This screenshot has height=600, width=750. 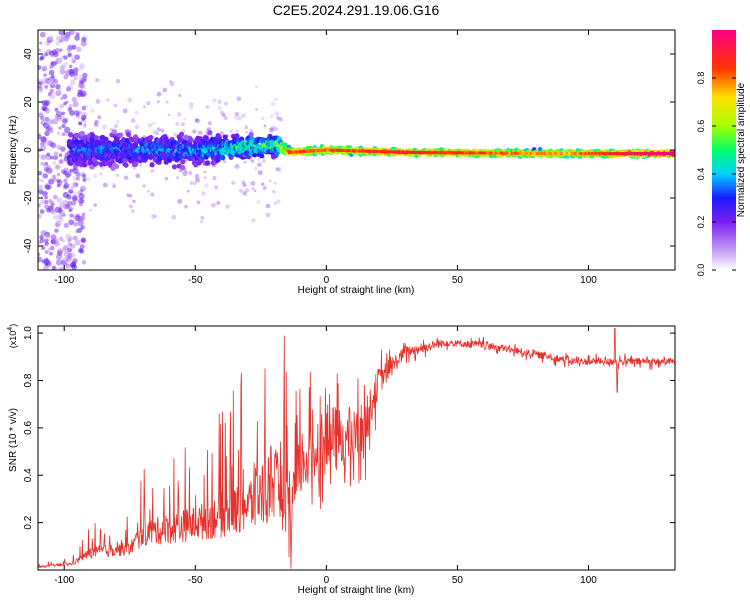 I want to click on x-tick-label: 0, so click(x=327, y=580).